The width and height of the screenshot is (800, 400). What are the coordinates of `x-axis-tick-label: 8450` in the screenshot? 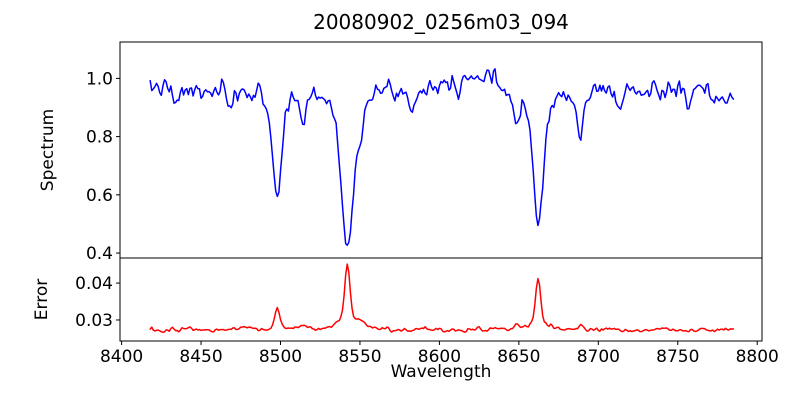 It's located at (200, 357).